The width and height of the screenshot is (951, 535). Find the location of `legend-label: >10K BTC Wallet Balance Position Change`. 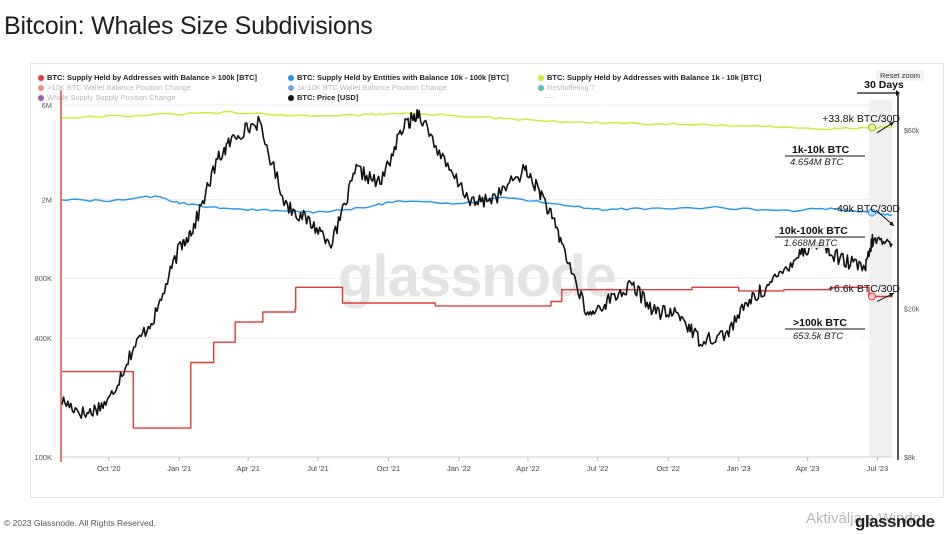

legend-label: >10K BTC Wallet Balance Position Change is located at coordinates (119, 87).